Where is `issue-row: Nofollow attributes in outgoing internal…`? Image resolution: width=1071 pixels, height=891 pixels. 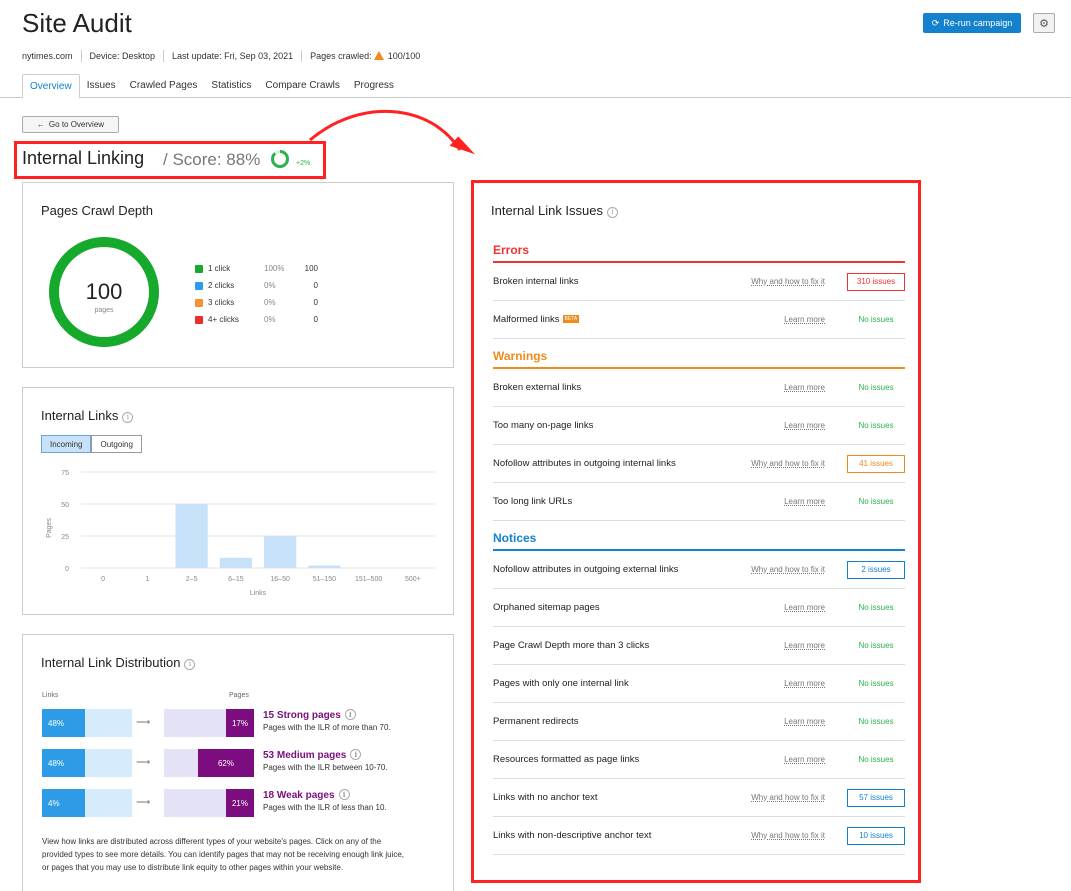 issue-row: Nofollow attributes in outgoing internal… is located at coordinates (699, 464).